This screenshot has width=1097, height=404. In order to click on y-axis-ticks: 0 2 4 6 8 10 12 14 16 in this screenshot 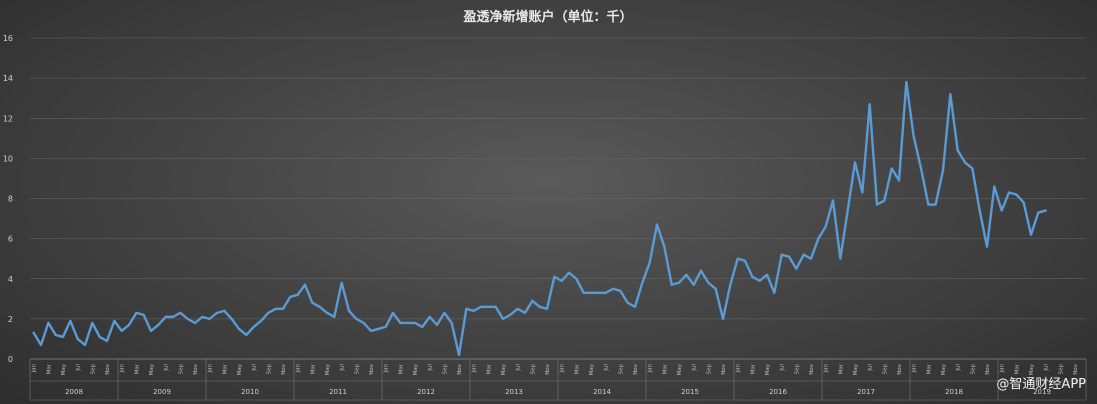, I will do `click(8, 199)`.